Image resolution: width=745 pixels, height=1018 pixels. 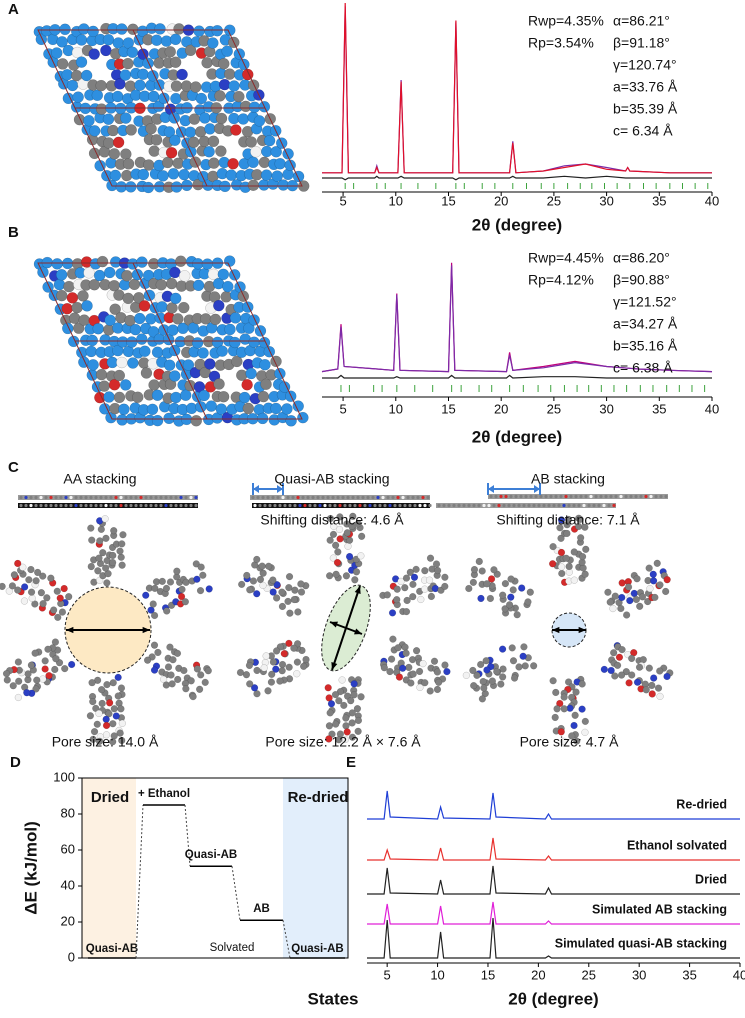 What do you see at coordinates (566, 21) in the screenshot?
I see `fit-annotation: Rwp=4.35%` at bounding box center [566, 21].